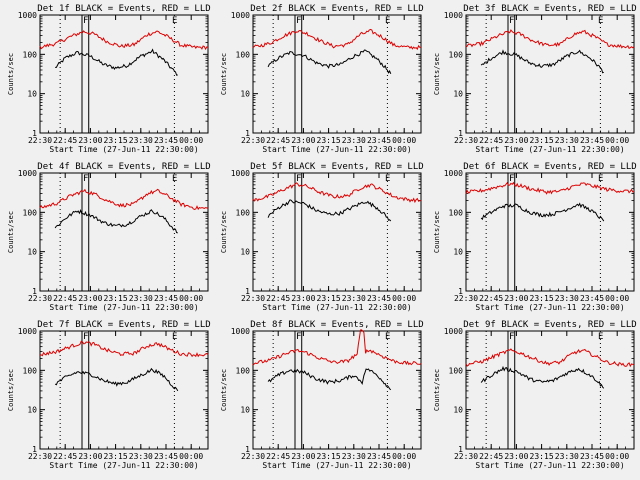  What do you see at coordinates (123, 9) in the screenshot?
I see `chart-title: Det 1f BLACK = Events, RED = LLD` at bounding box center [123, 9].